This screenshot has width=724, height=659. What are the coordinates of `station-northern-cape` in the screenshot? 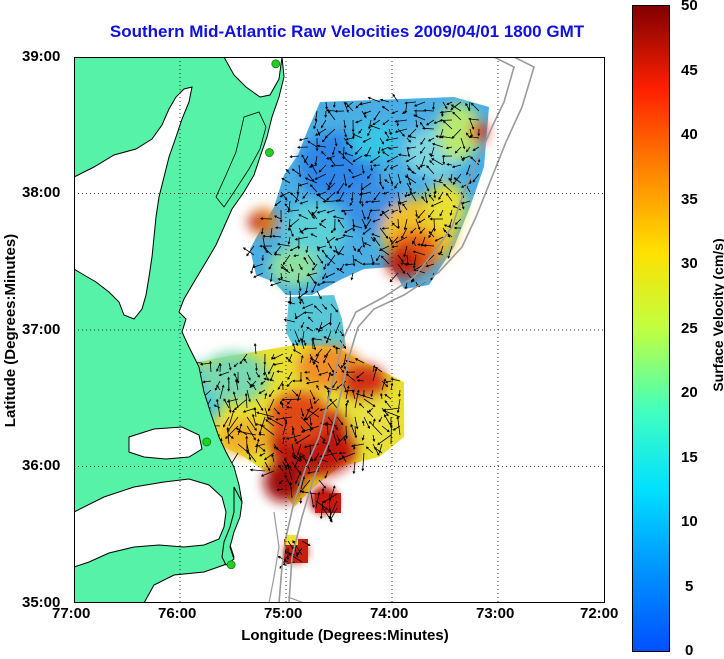 It's located at (276, 64).